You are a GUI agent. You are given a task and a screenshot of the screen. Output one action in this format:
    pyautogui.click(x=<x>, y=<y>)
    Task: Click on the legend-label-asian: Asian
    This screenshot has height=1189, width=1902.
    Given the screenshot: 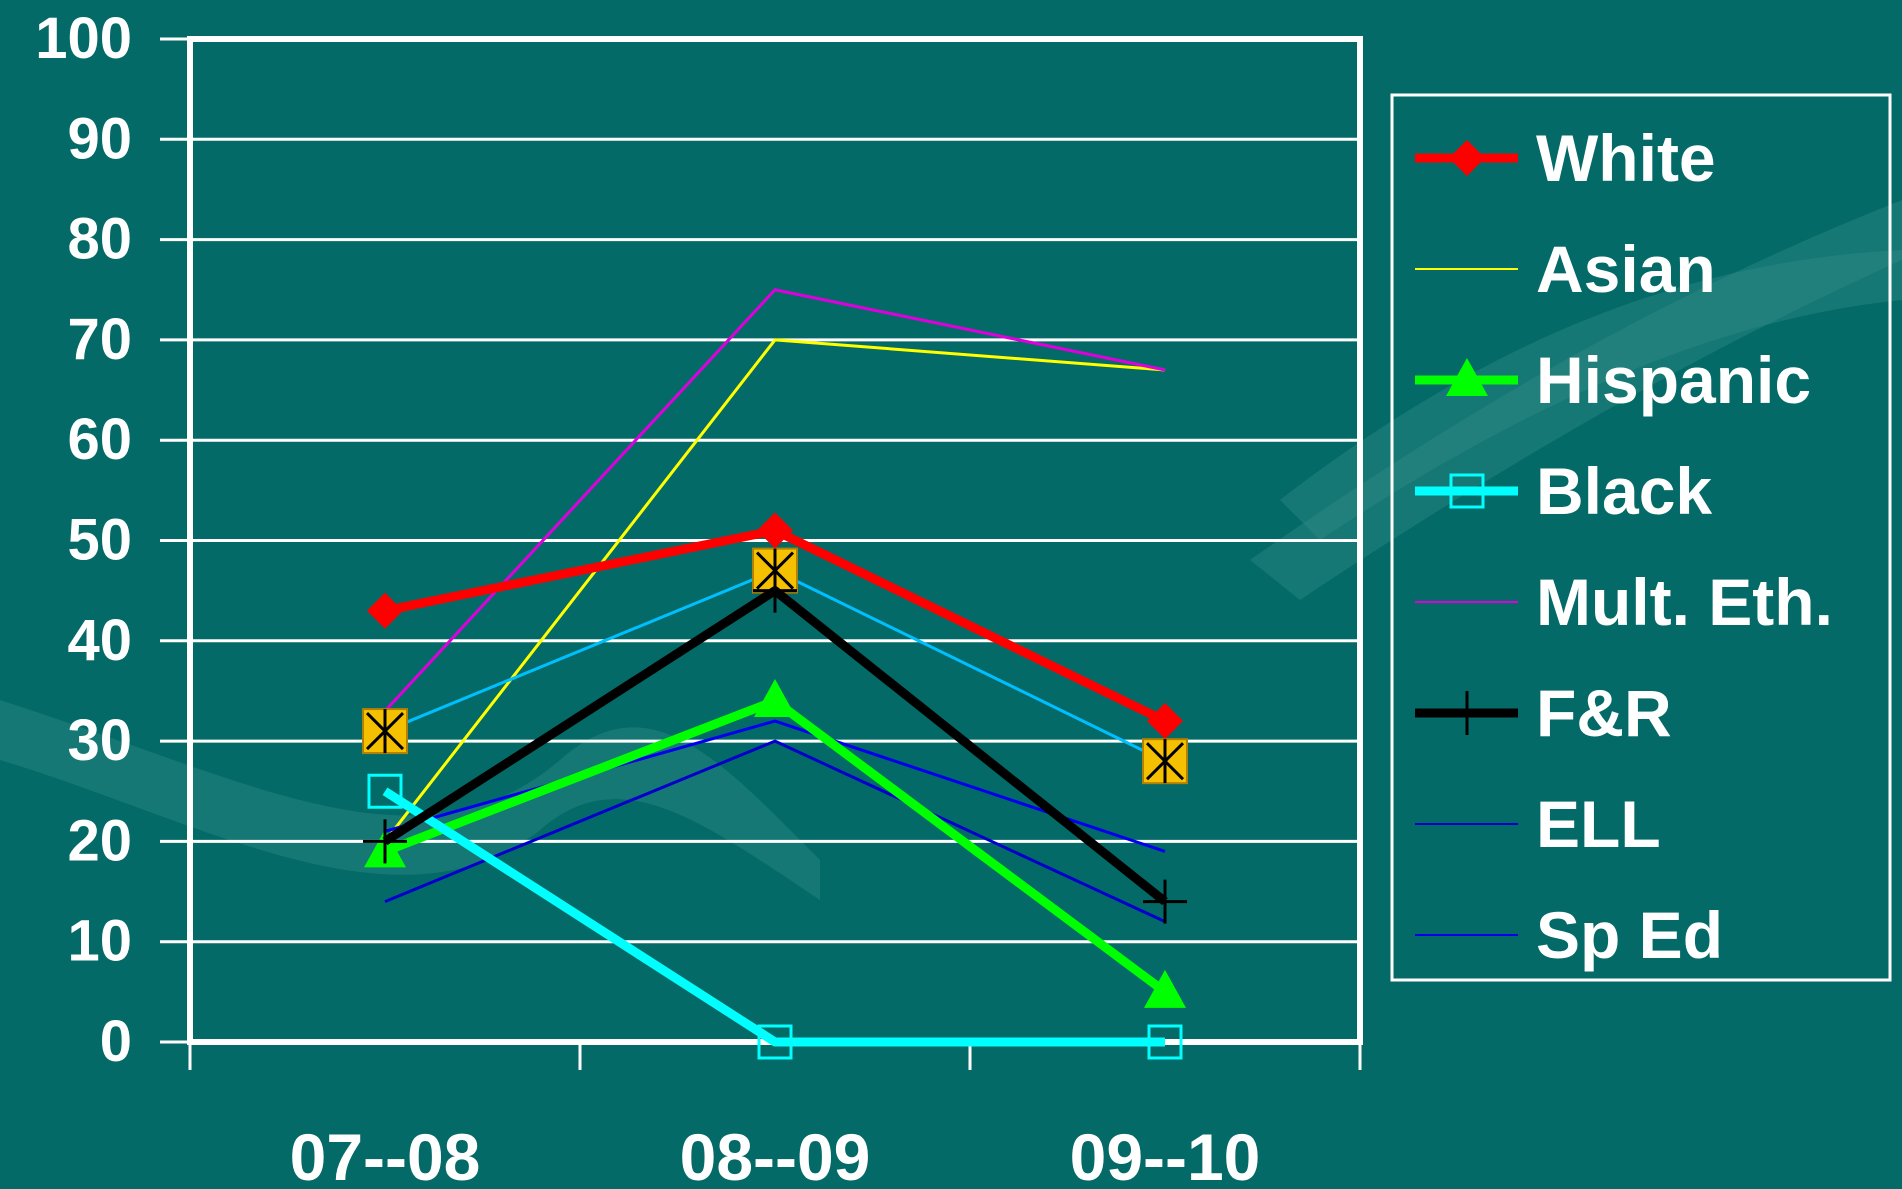 What is the action you would take?
    pyautogui.click(x=1626, y=269)
    